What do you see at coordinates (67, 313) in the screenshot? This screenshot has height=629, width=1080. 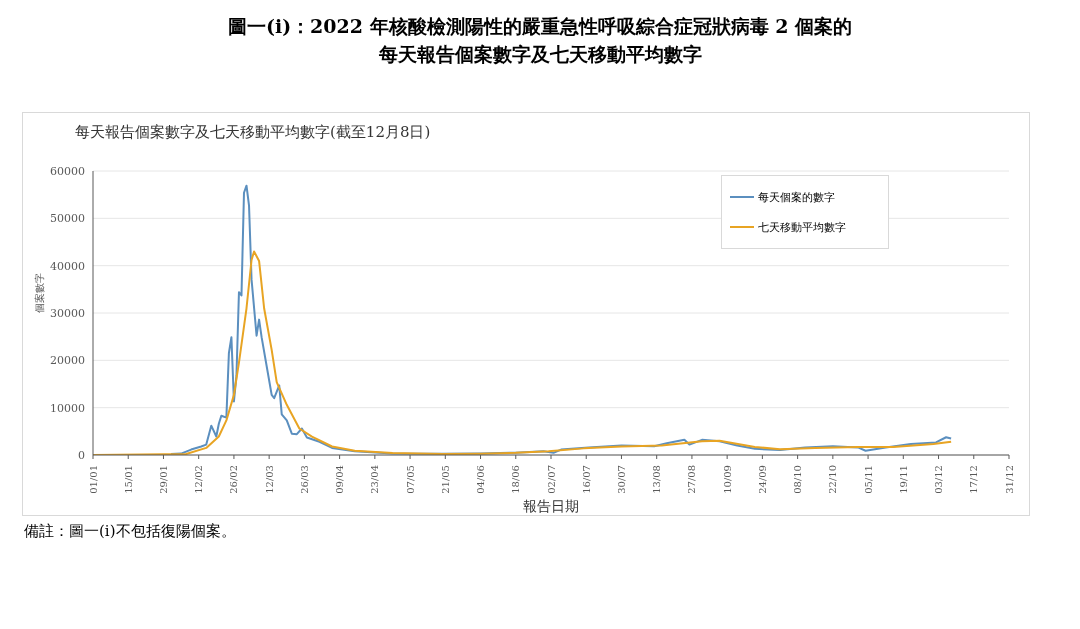 I see `y-tick-label: 30000` at bounding box center [67, 313].